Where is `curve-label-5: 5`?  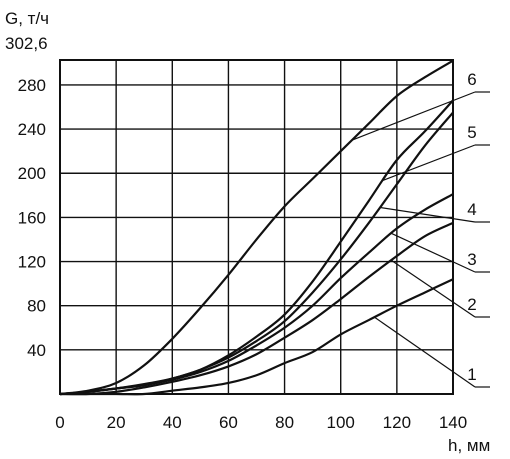 curve-label-5: 5 is located at coordinates (471, 132).